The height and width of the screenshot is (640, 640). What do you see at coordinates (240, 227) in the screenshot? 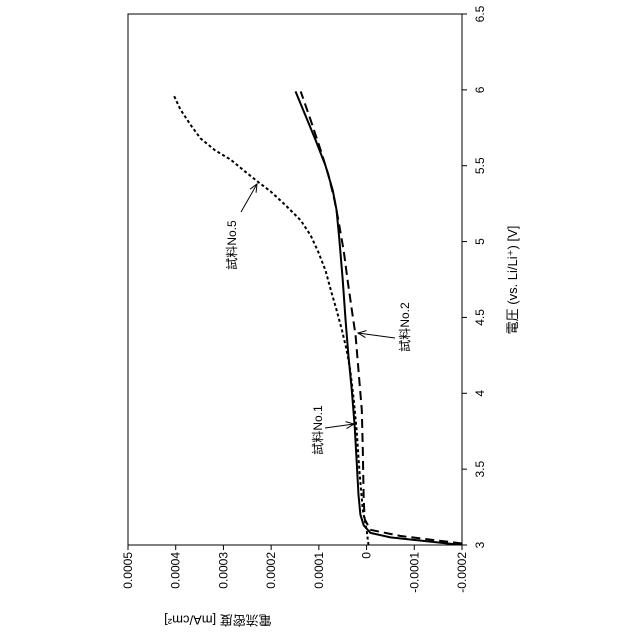
I see `annotation-series-3: 試料No.5` at bounding box center [240, 227].